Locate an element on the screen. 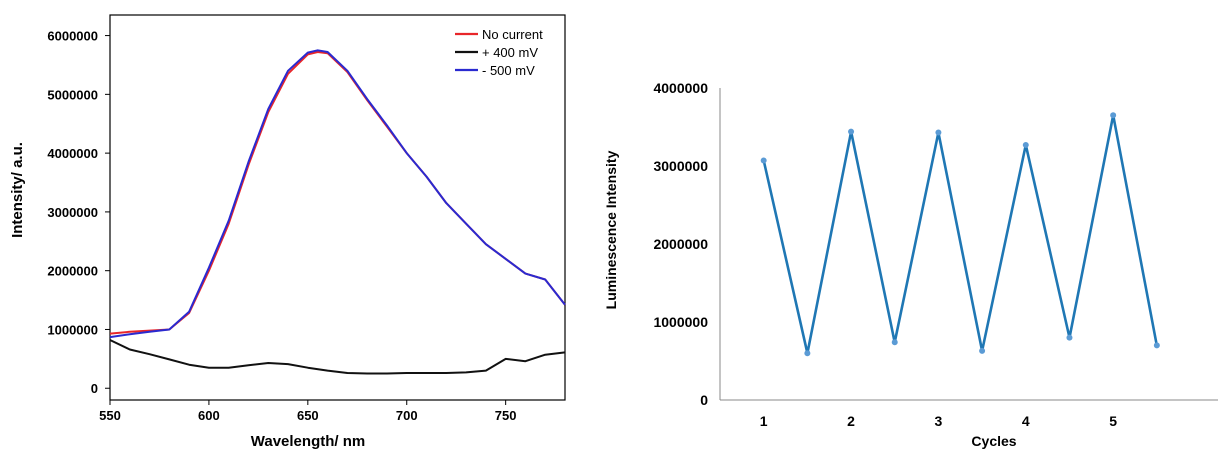  cycles-x-tick-label: 2 is located at coordinates (851, 421).